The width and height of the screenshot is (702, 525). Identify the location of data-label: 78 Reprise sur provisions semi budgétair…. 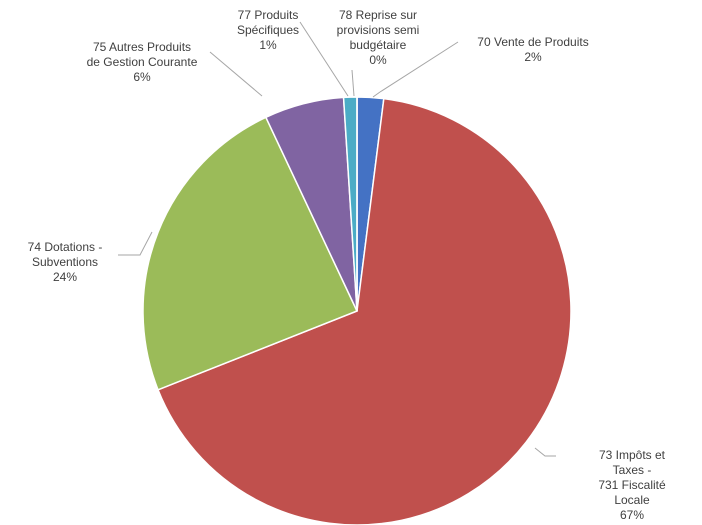
(378, 38).